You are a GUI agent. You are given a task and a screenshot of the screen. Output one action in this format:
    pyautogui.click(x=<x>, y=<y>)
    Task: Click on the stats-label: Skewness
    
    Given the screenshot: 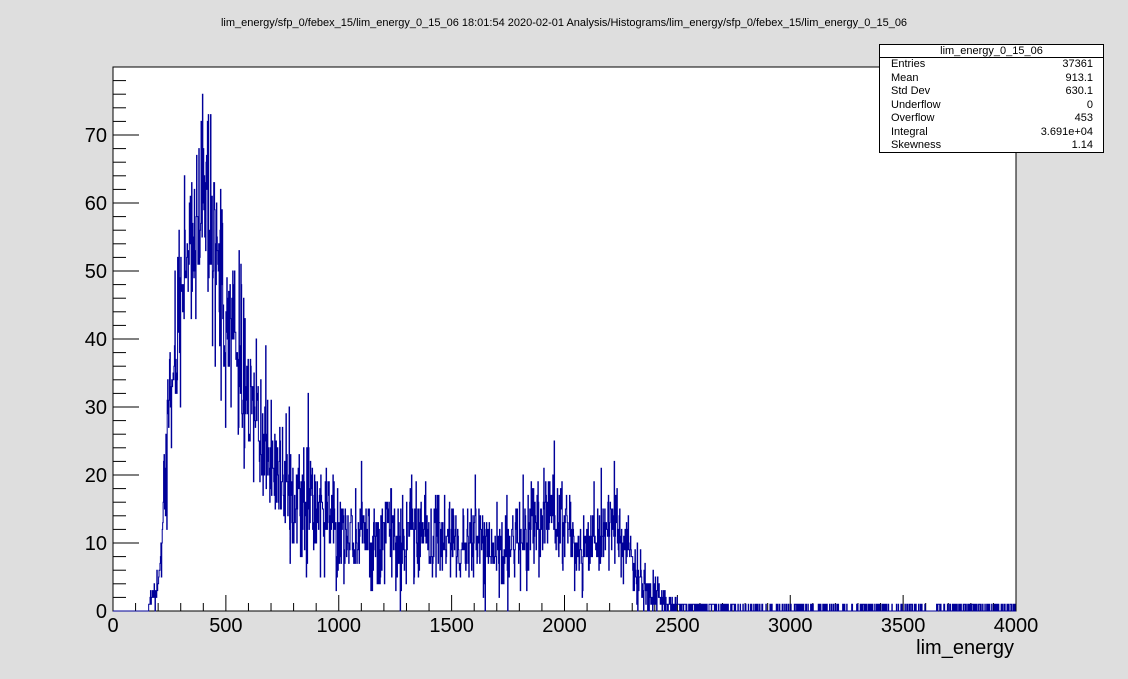 What is the action you would take?
    pyautogui.click(x=916, y=145)
    